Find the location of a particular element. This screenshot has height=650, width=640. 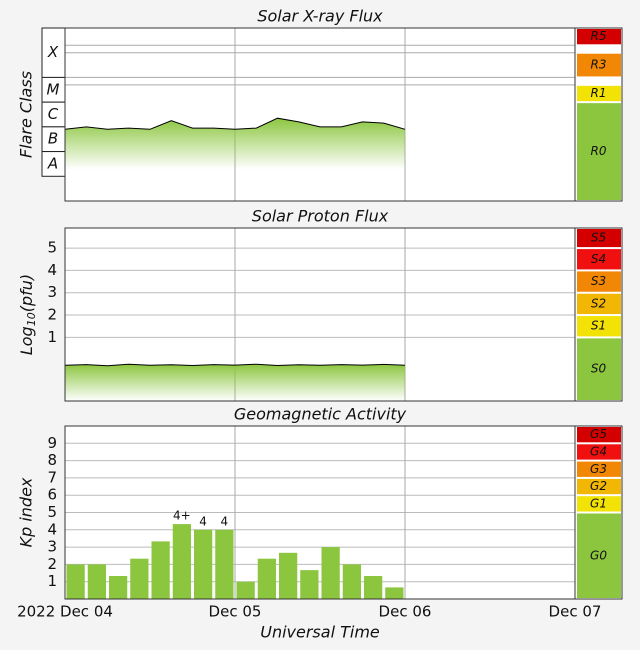

y-tick-label: 7 is located at coordinates (52, 477).